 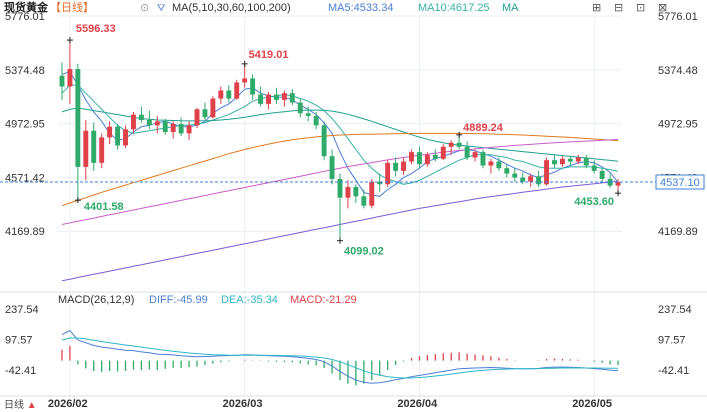 What do you see at coordinates (96, 29) in the screenshot?
I see `annotation-label-high: 5596.33` at bounding box center [96, 29].